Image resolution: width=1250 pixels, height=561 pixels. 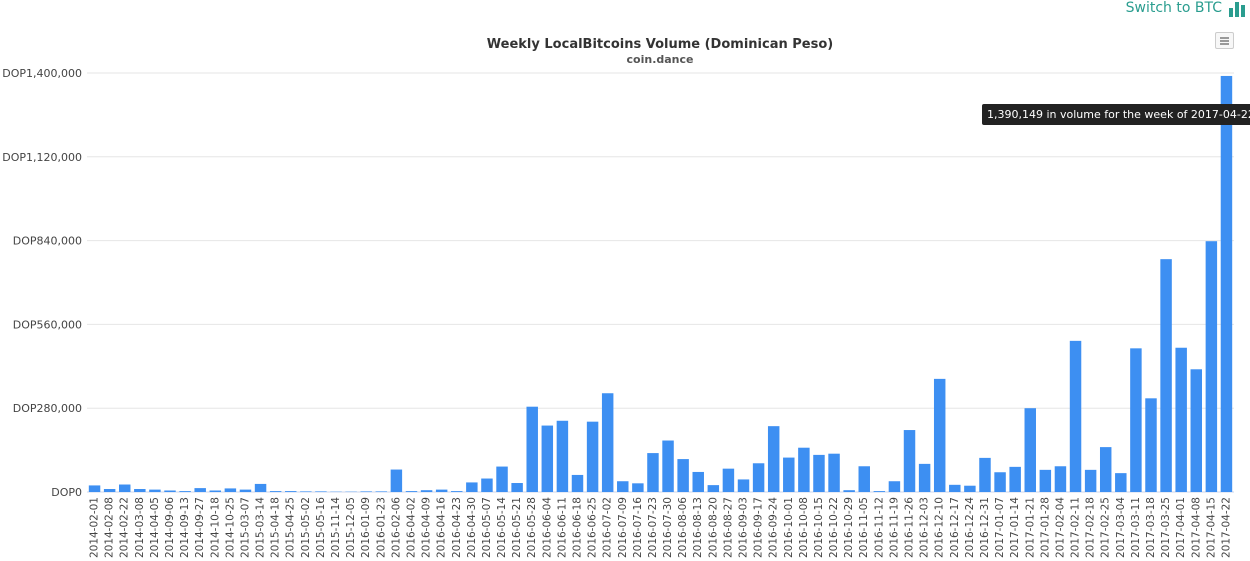 I want to click on chart-menu-button, so click(x=1224, y=40).